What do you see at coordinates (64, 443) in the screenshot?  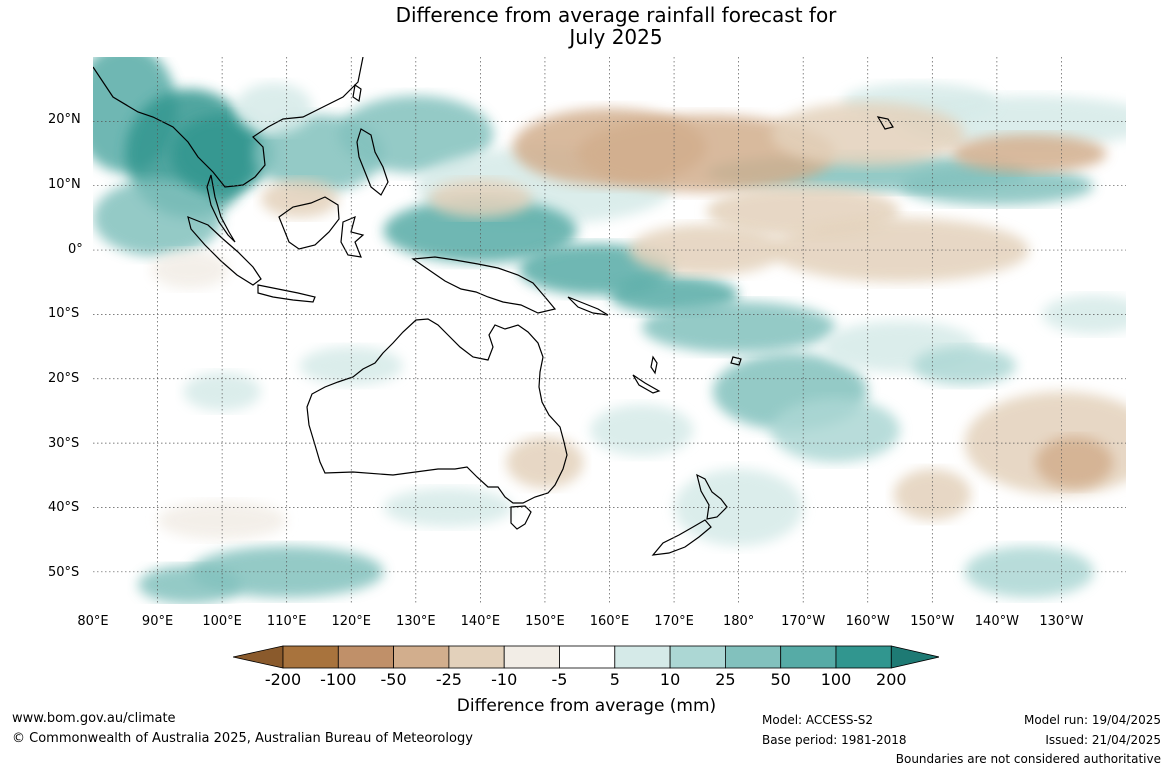 I see `lat-label-30s: 30°S` at bounding box center [64, 443].